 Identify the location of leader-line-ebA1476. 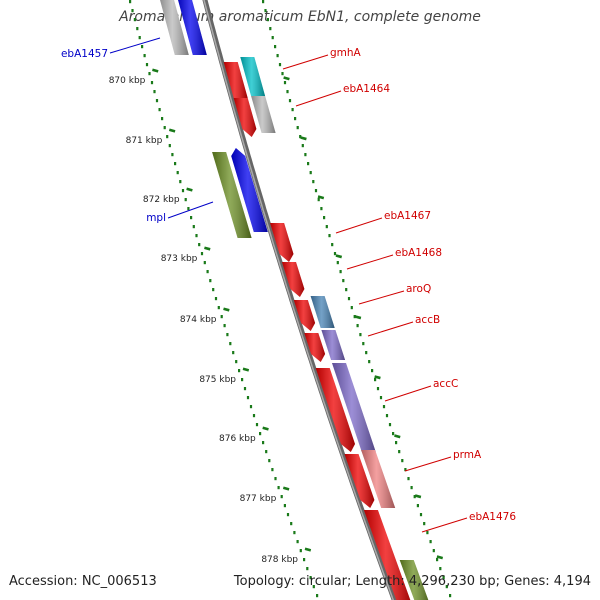
(444, 525).